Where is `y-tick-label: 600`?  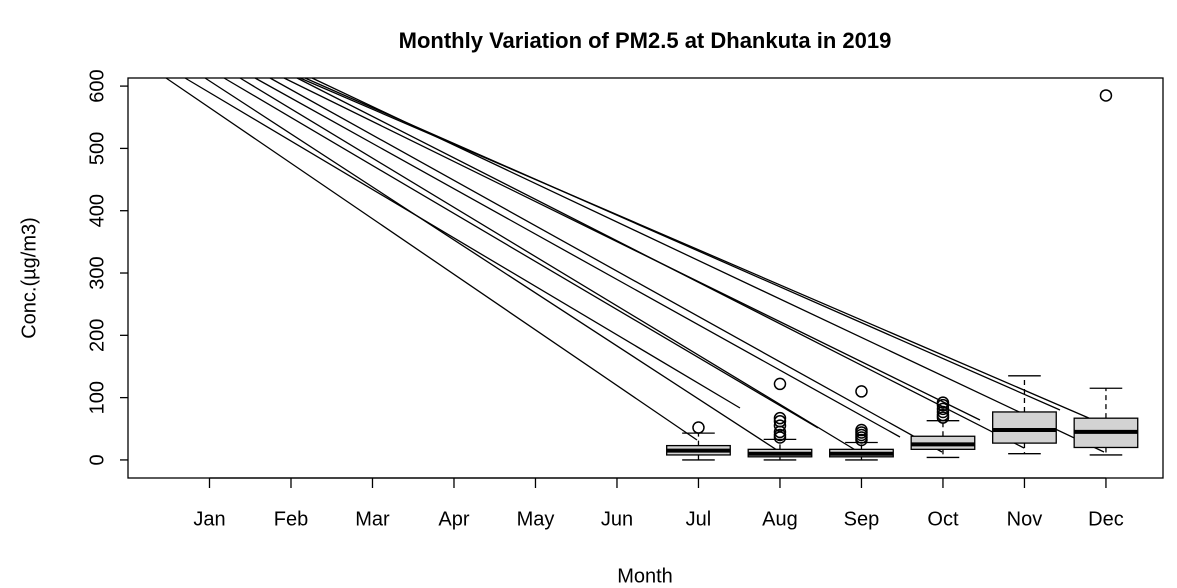
y-tick-label: 600 is located at coordinates (97, 85).